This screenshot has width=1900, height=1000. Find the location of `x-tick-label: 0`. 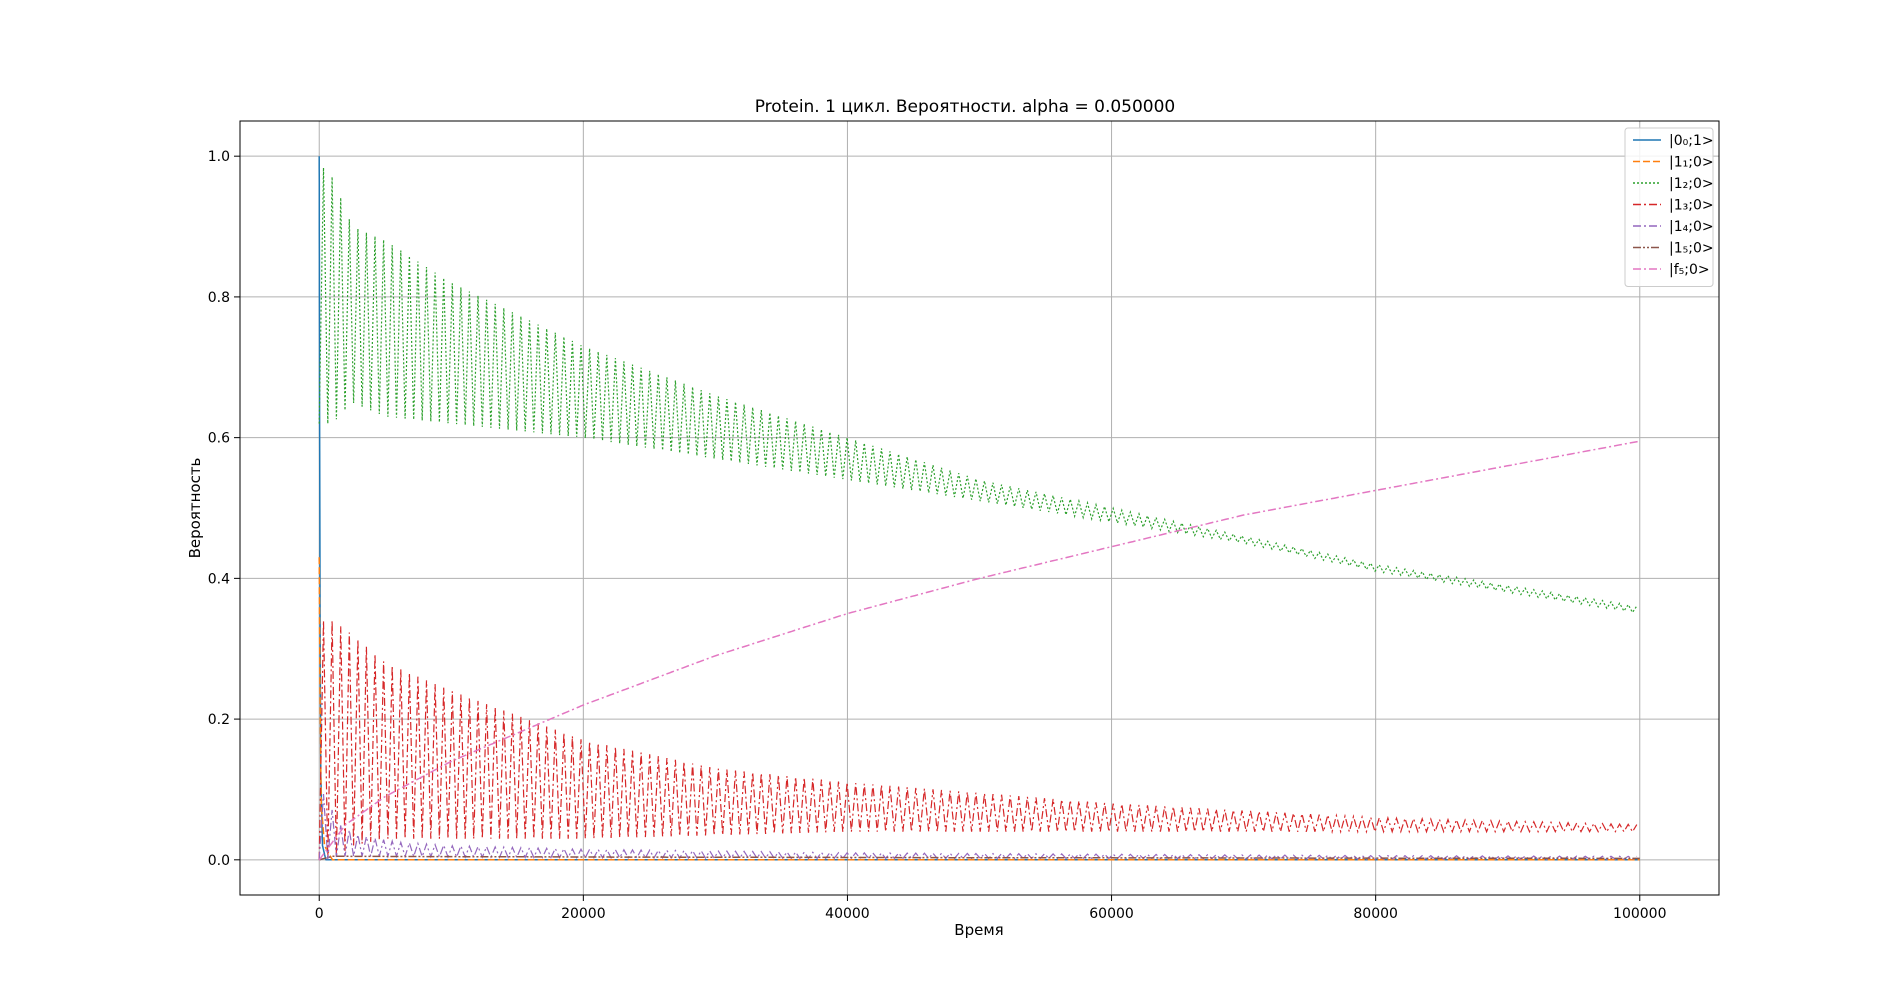

x-tick-label: 0 is located at coordinates (319, 914).